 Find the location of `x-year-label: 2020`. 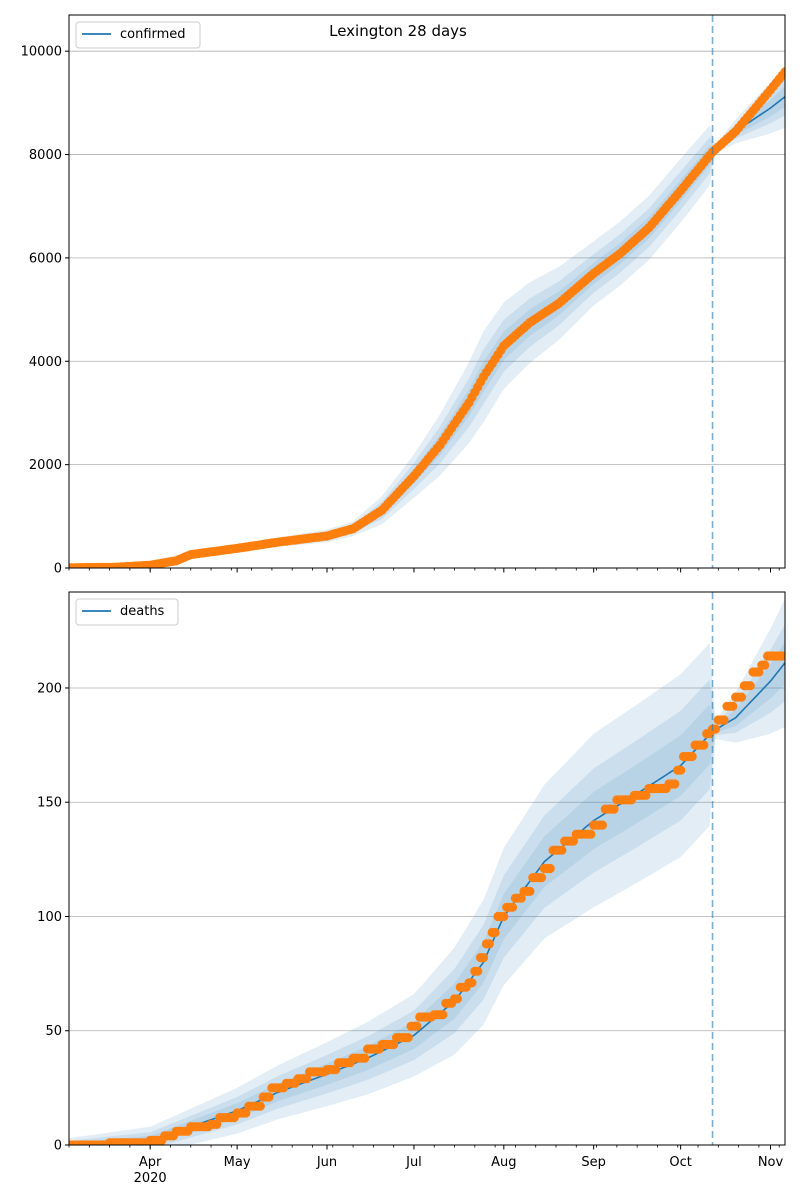

x-year-label: 2020 is located at coordinates (150, 1178).